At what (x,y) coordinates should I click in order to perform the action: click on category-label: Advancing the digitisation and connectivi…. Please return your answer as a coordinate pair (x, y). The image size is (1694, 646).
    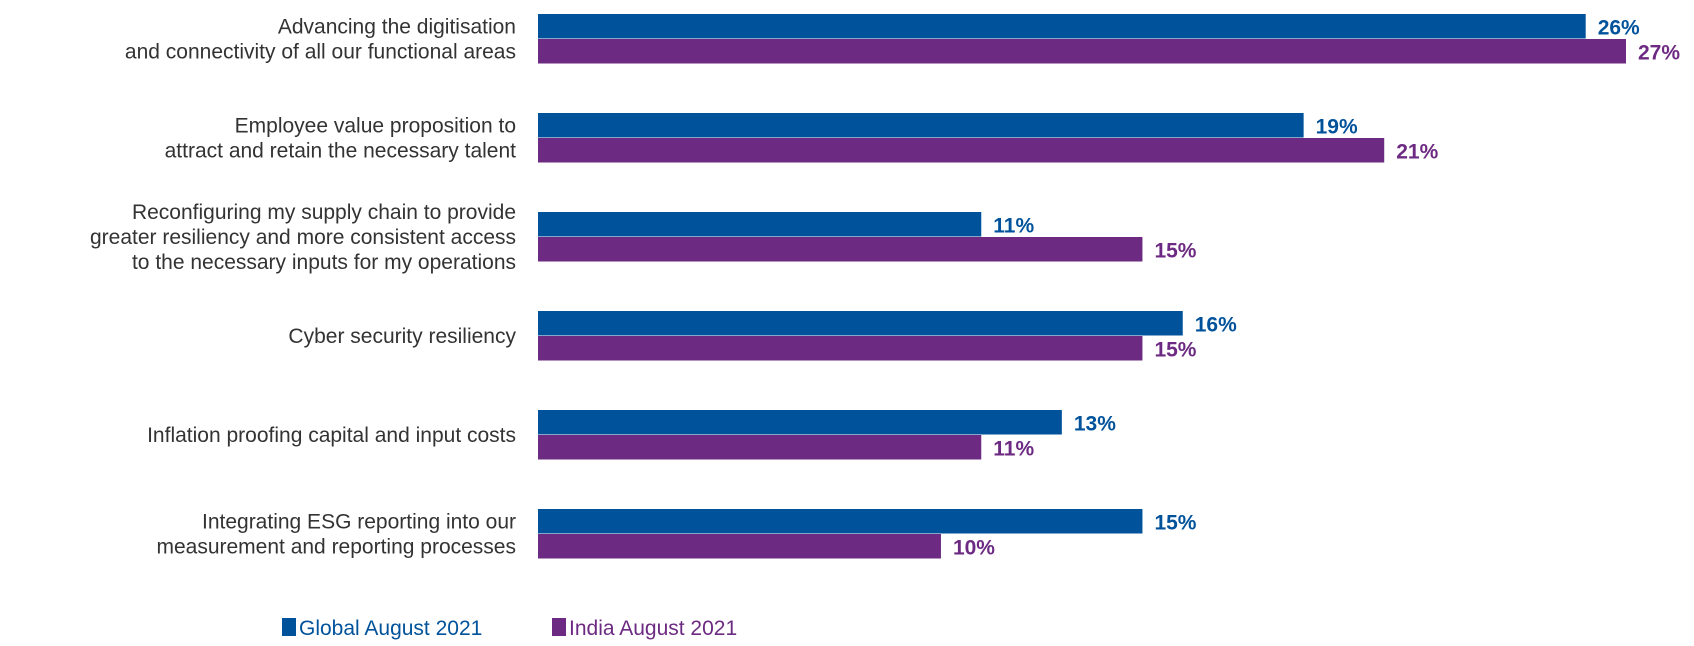
    Looking at the image, I should click on (320, 40).